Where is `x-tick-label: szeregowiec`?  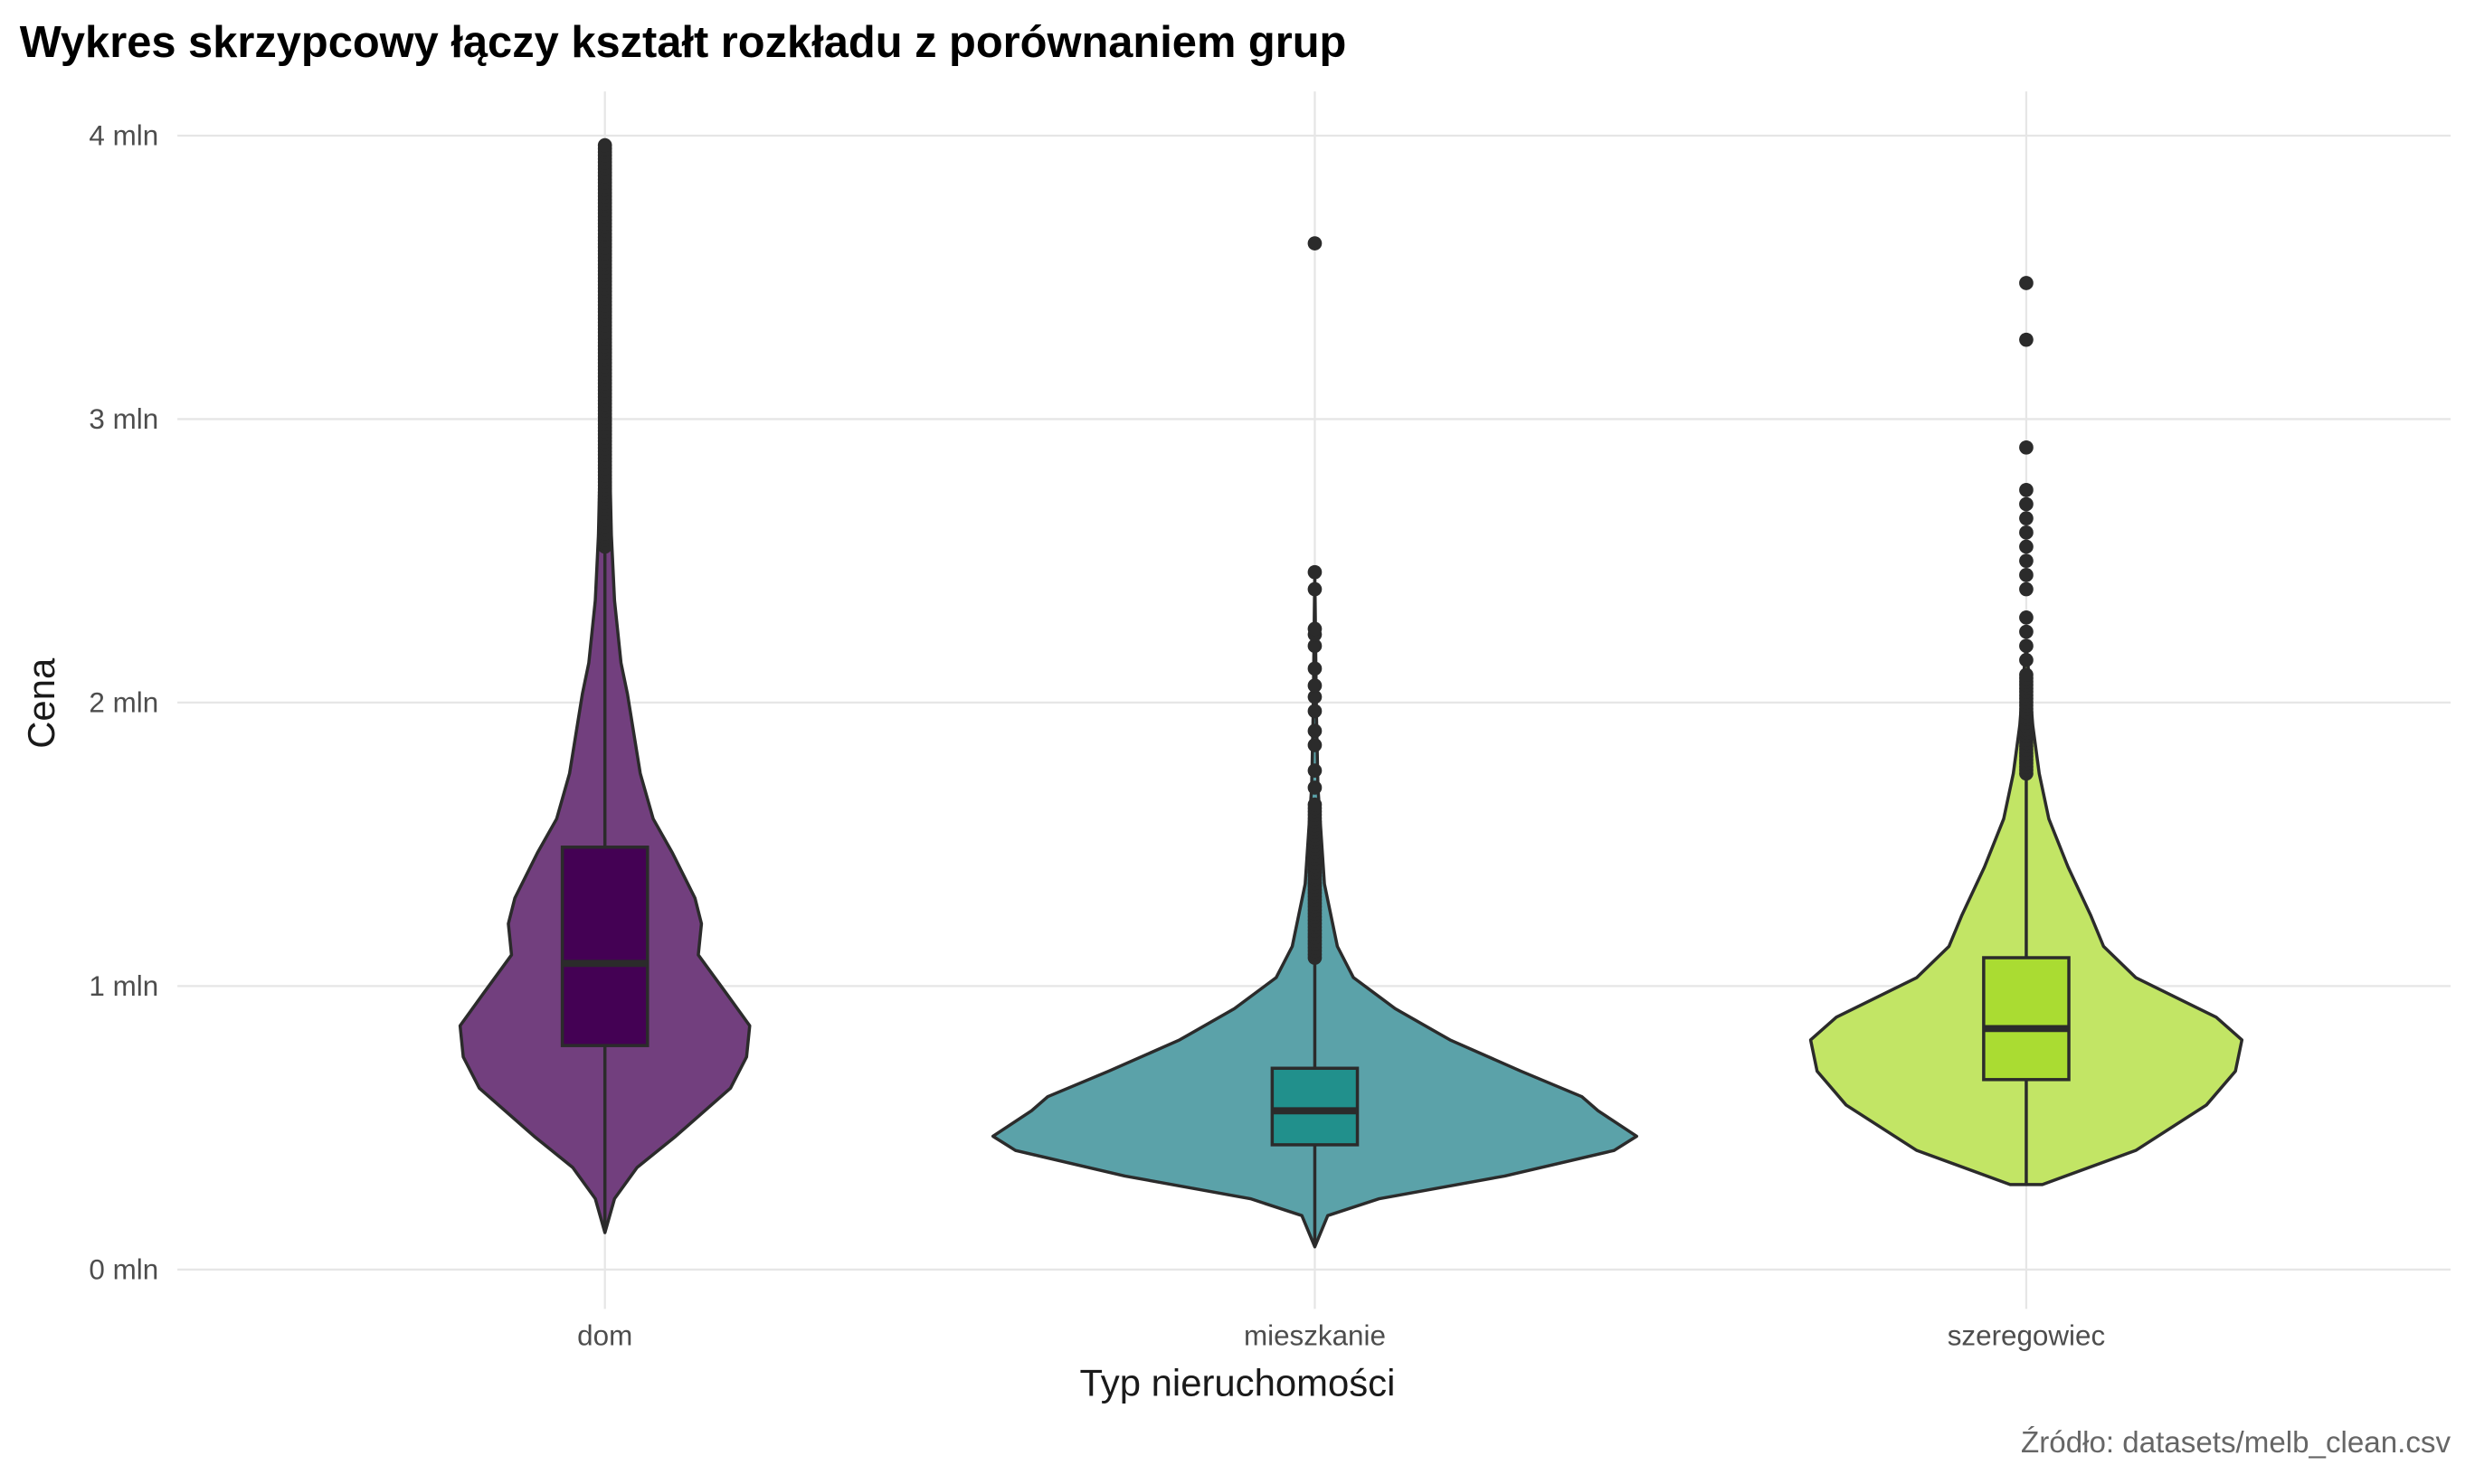
x-tick-label: szeregowiec is located at coordinates (2026, 1336).